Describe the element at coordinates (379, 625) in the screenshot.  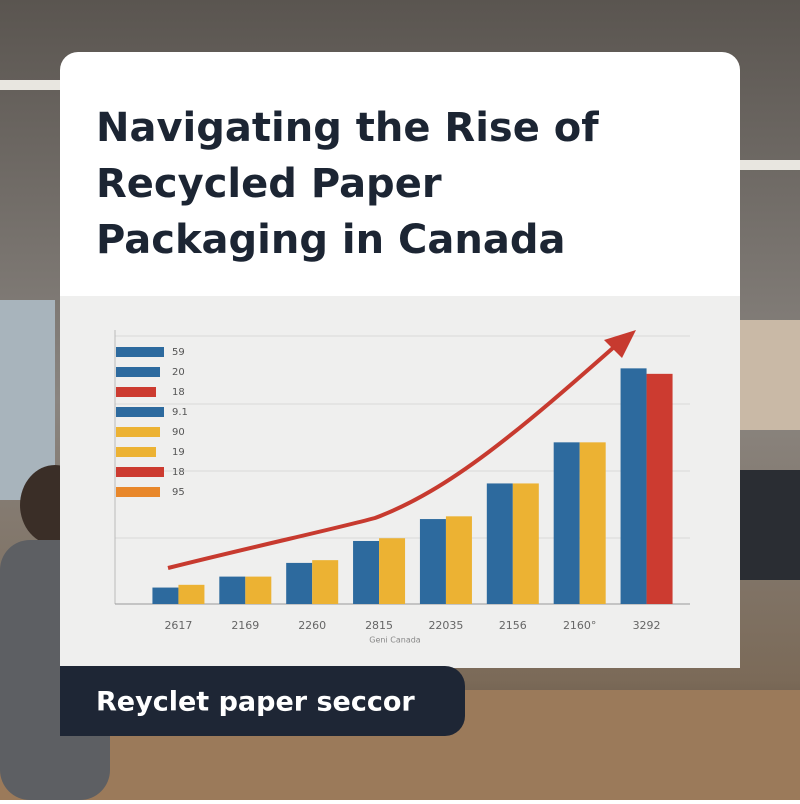
I see `x-tick-label: 2815` at that location.